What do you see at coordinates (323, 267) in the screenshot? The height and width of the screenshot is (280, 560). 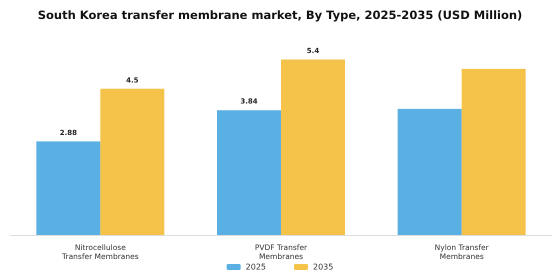 I see `legend-label: 2035` at bounding box center [323, 267].